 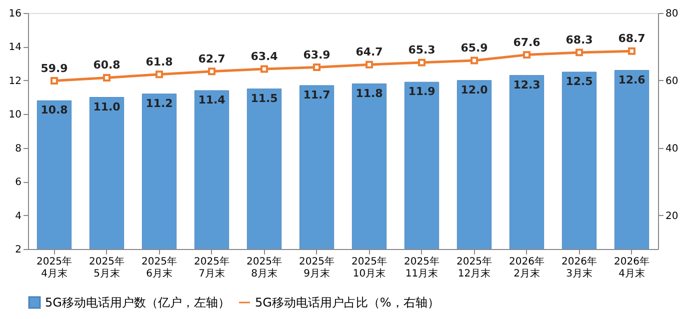 I want to click on data-label: 65.3, so click(x=422, y=50).